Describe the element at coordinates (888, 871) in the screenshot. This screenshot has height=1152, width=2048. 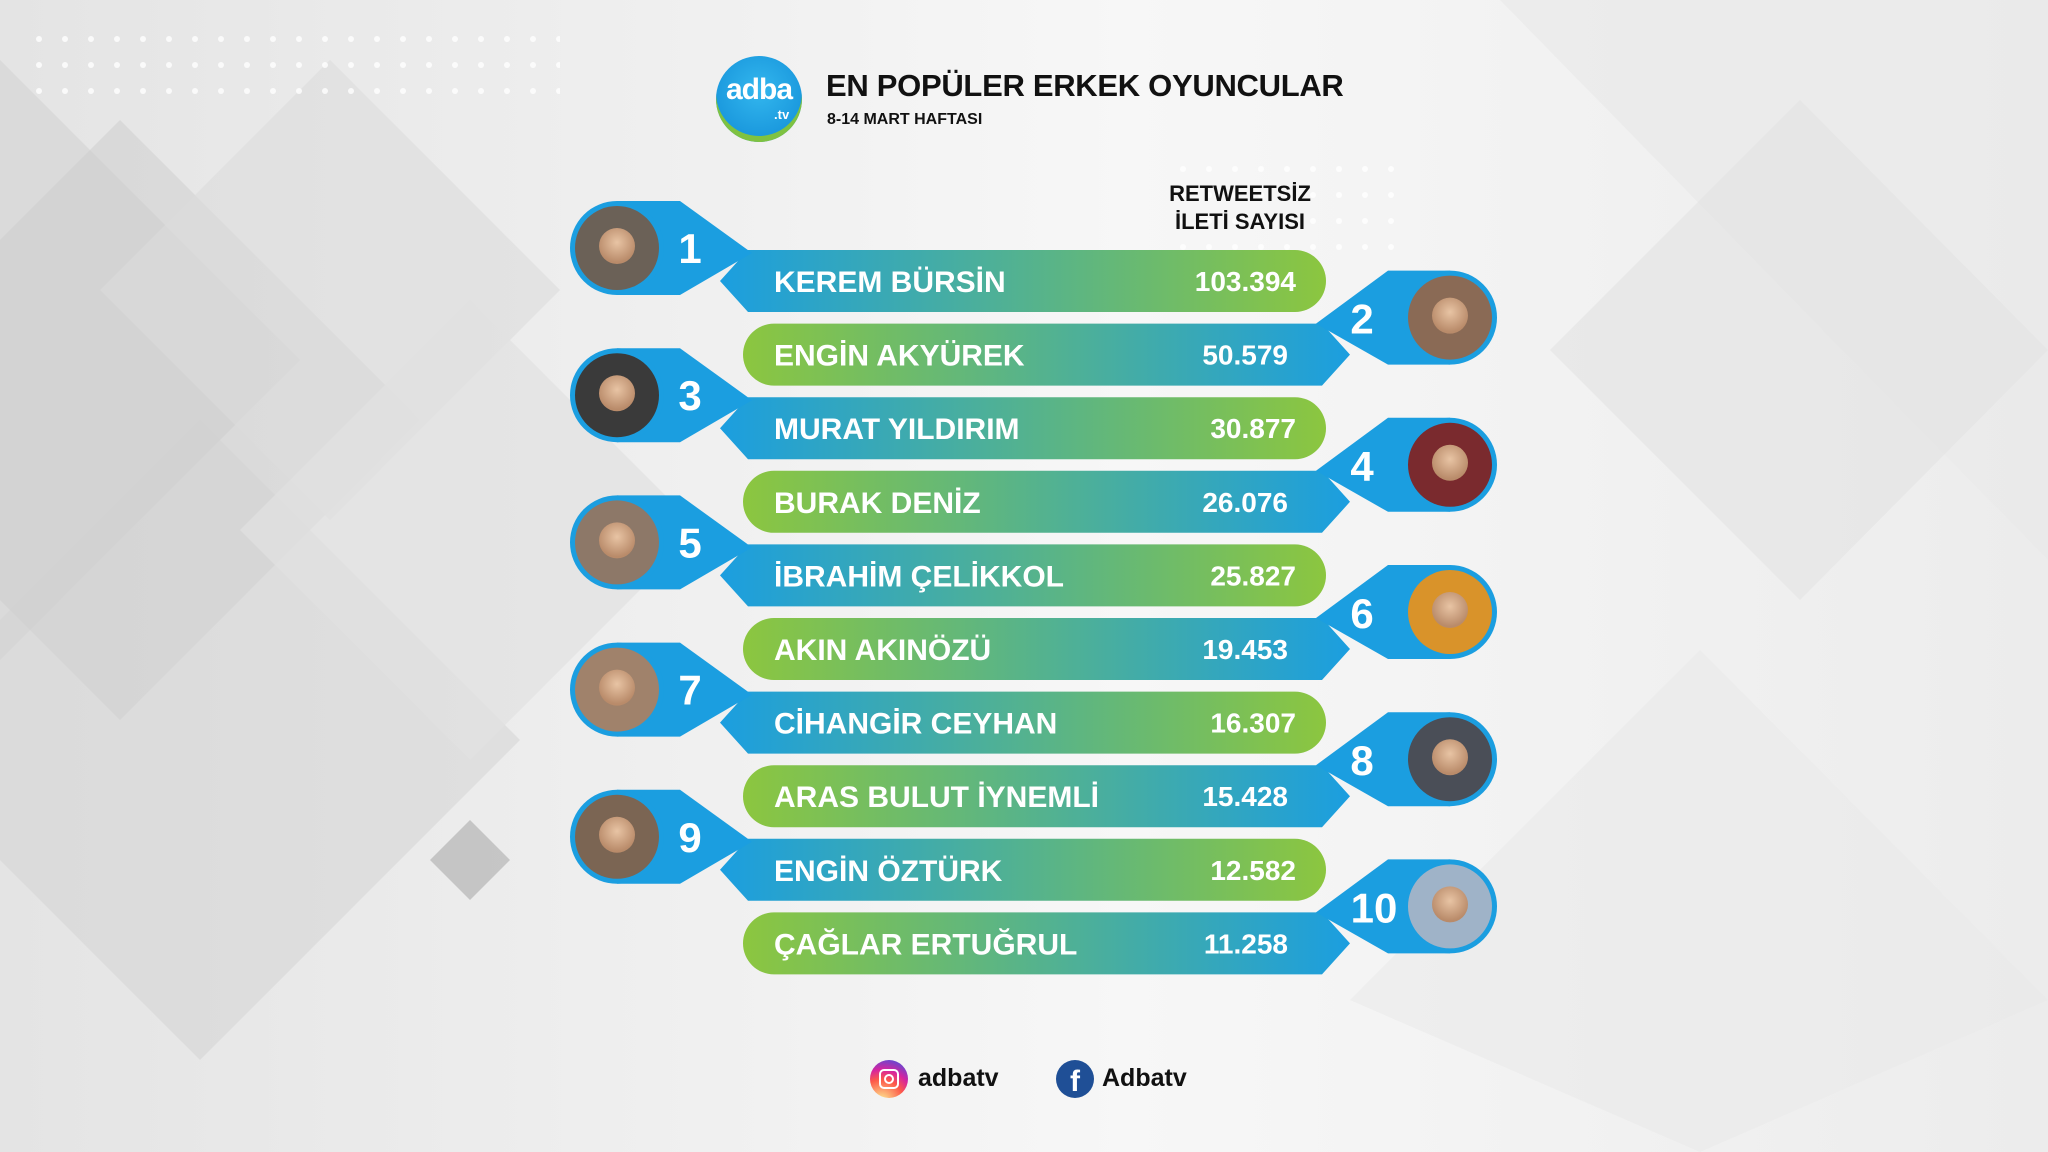
I see `actor-name: ENGİN ÖZTÜRK` at that location.